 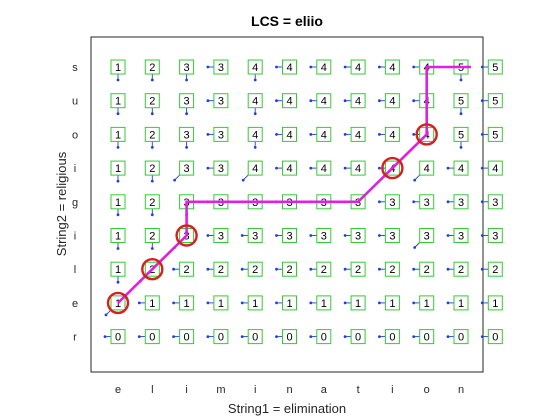 I want to click on cell-value: 5, so click(x=495, y=135).